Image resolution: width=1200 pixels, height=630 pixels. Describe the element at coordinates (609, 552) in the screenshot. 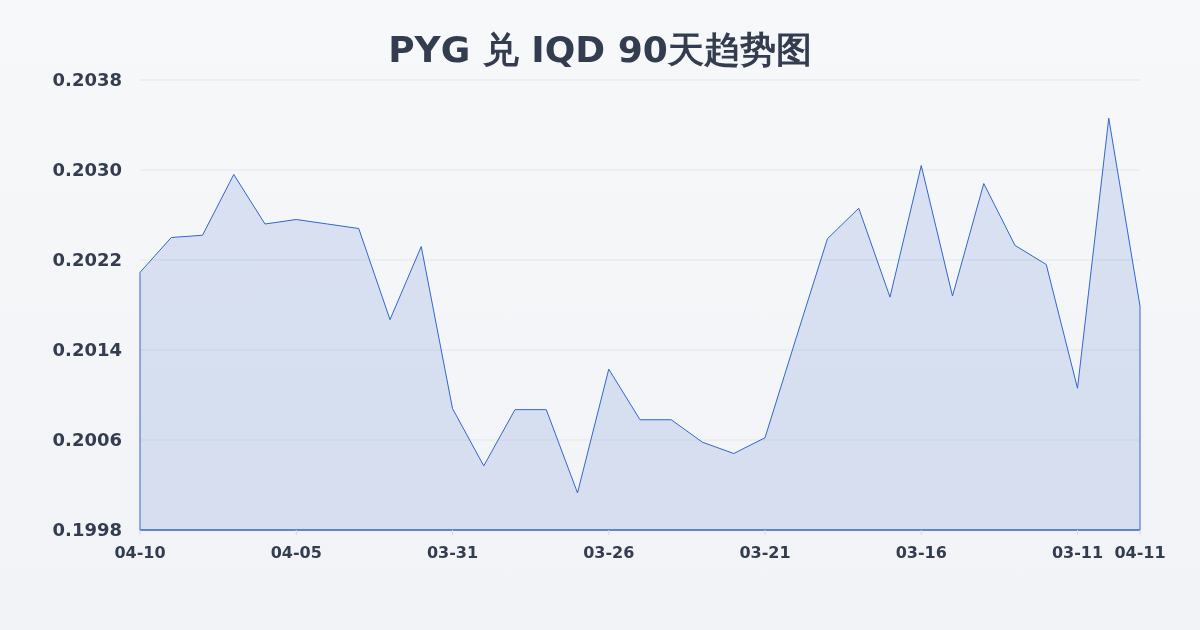

I see `x-tick-label: 03-26` at that location.